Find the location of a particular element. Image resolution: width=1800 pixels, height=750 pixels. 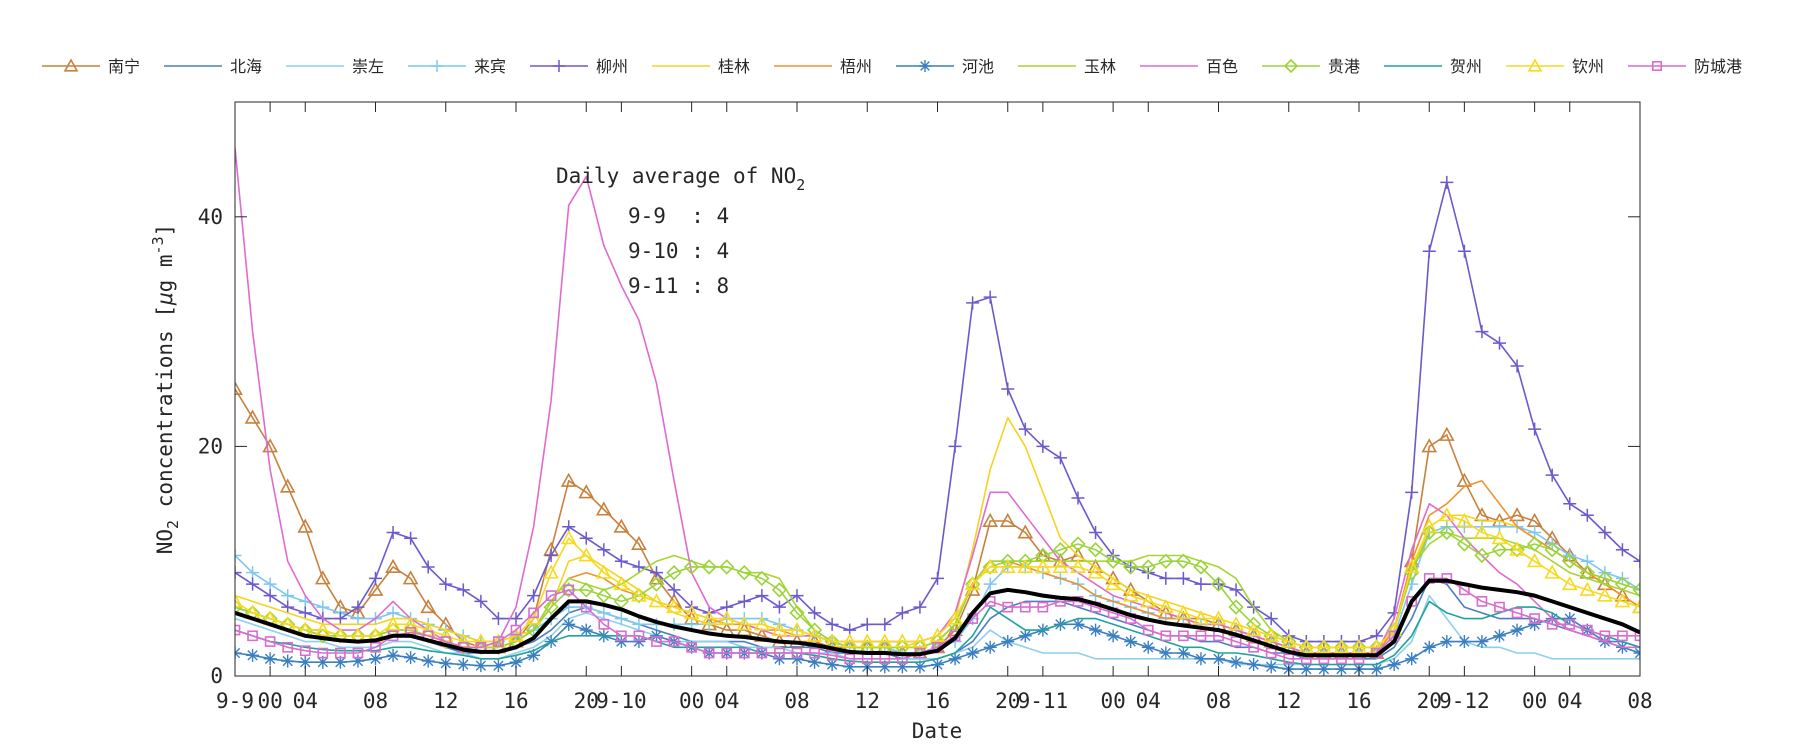

series-average is located at coordinates (937, 618).